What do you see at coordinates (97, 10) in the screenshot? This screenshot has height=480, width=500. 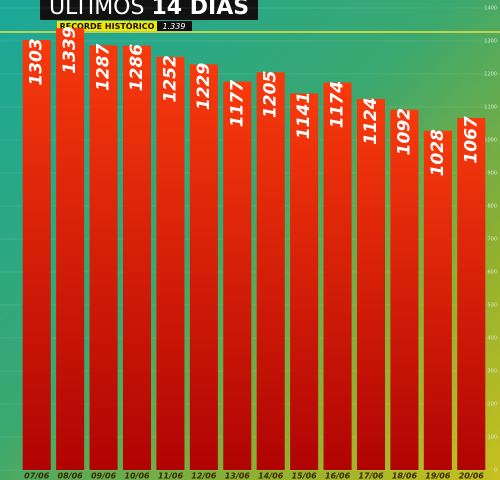 I see `title-part: ÚLTIMOS` at bounding box center [97, 10].